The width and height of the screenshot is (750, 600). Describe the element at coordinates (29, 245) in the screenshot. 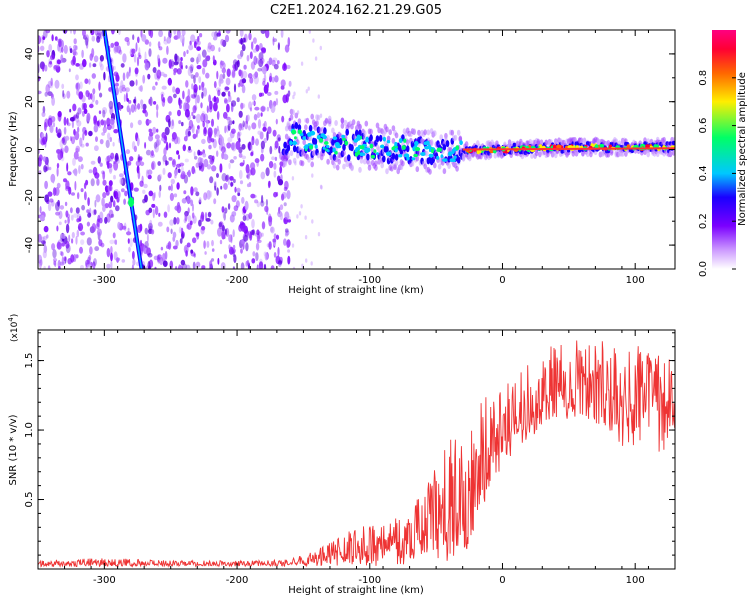

I see `spectrogram-y-tick-label: -40` at that location.